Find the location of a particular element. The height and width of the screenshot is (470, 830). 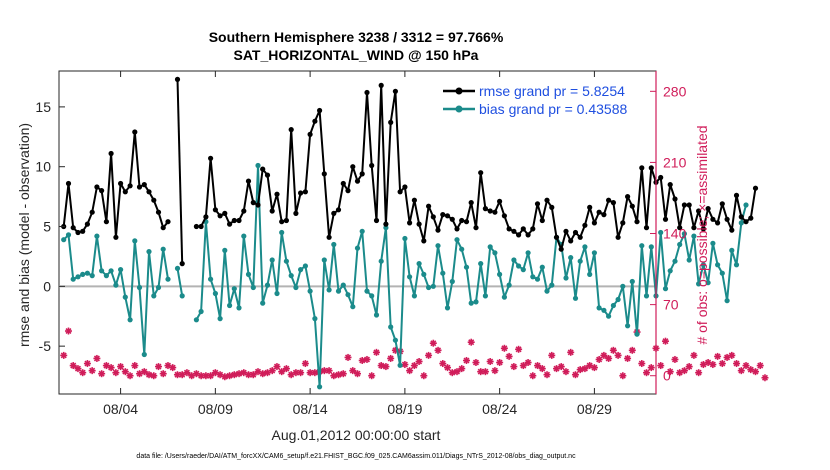

x-tick-label: 08/19 is located at coordinates (404, 409).